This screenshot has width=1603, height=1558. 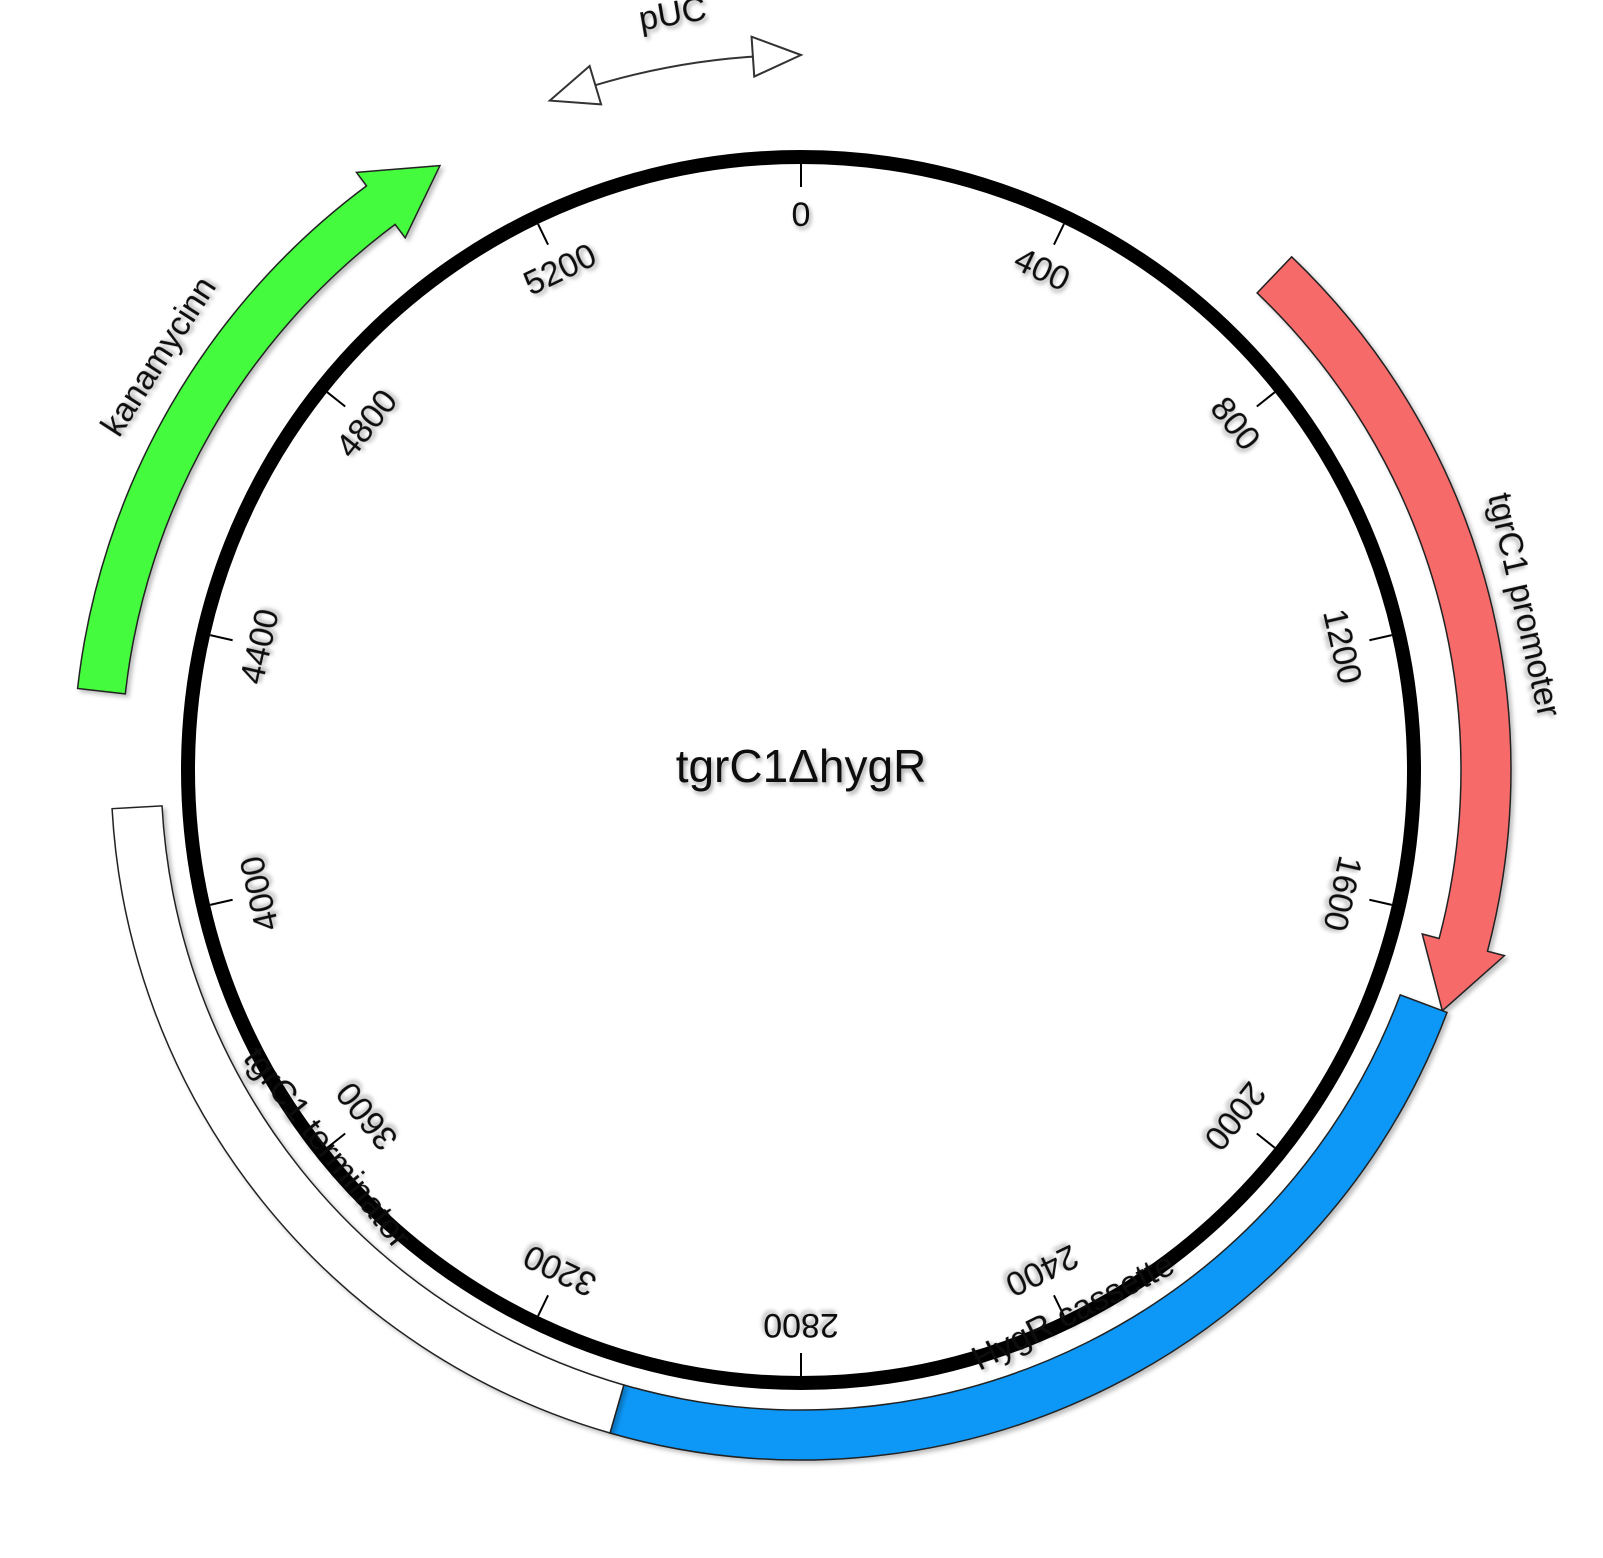 I want to click on tick-label: 400, so click(x=1042, y=270).